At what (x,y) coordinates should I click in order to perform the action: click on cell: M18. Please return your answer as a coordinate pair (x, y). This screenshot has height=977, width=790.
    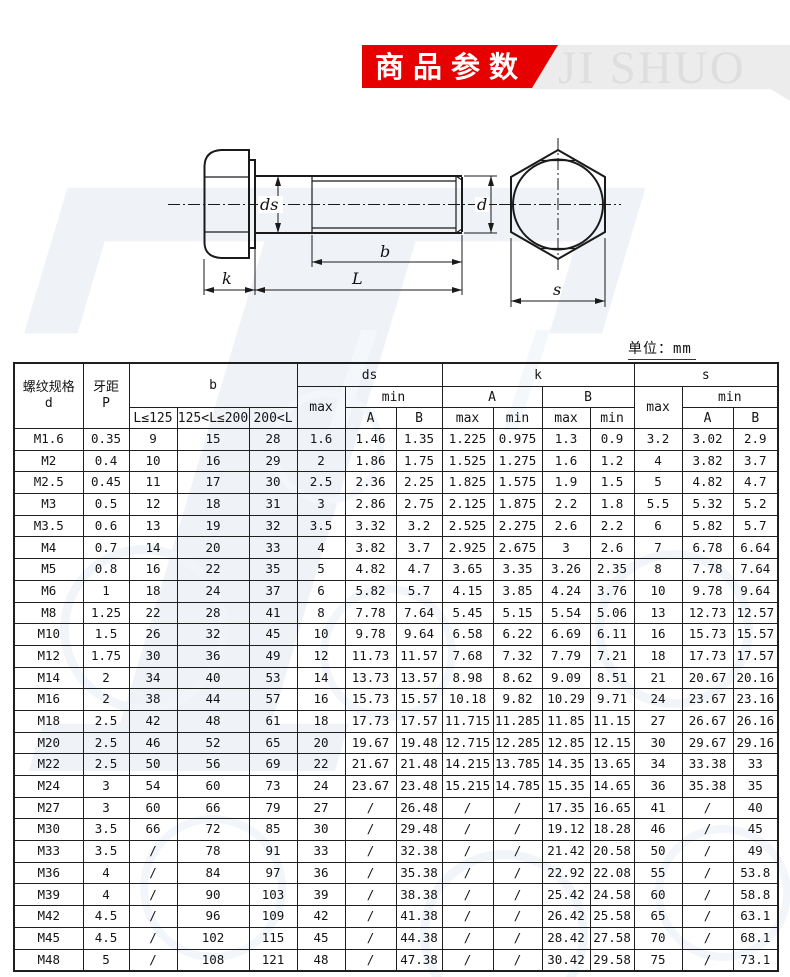
    Looking at the image, I should click on (48, 721).